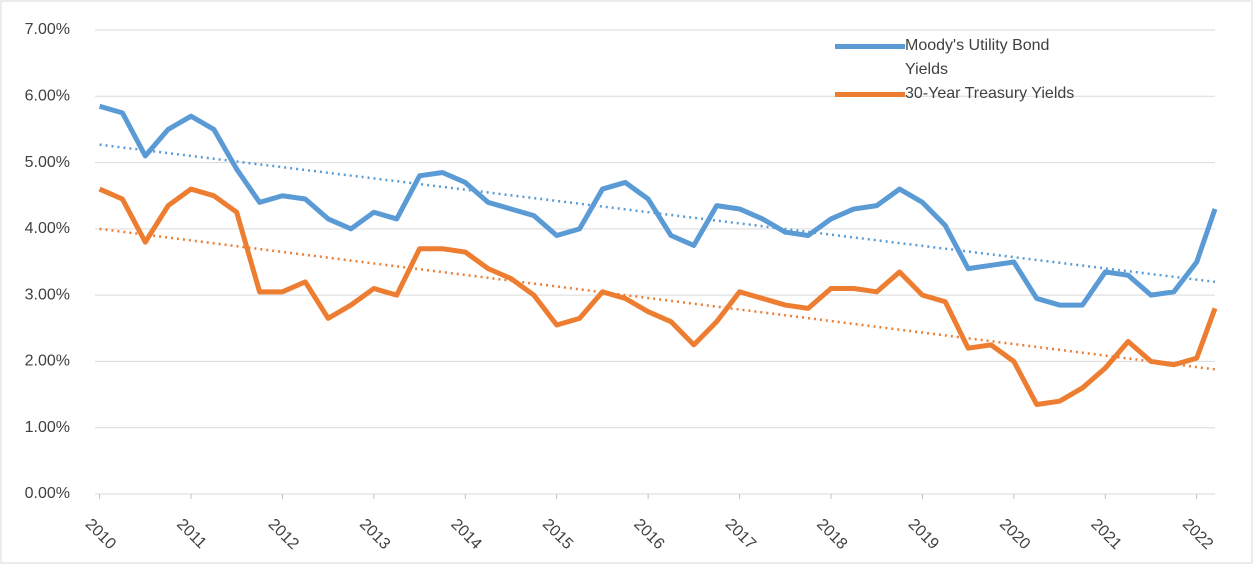 This screenshot has height=564, width=1253. Describe the element at coordinates (648, 534) in the screenshot. I see `x-tick-label: 2016` at that location.